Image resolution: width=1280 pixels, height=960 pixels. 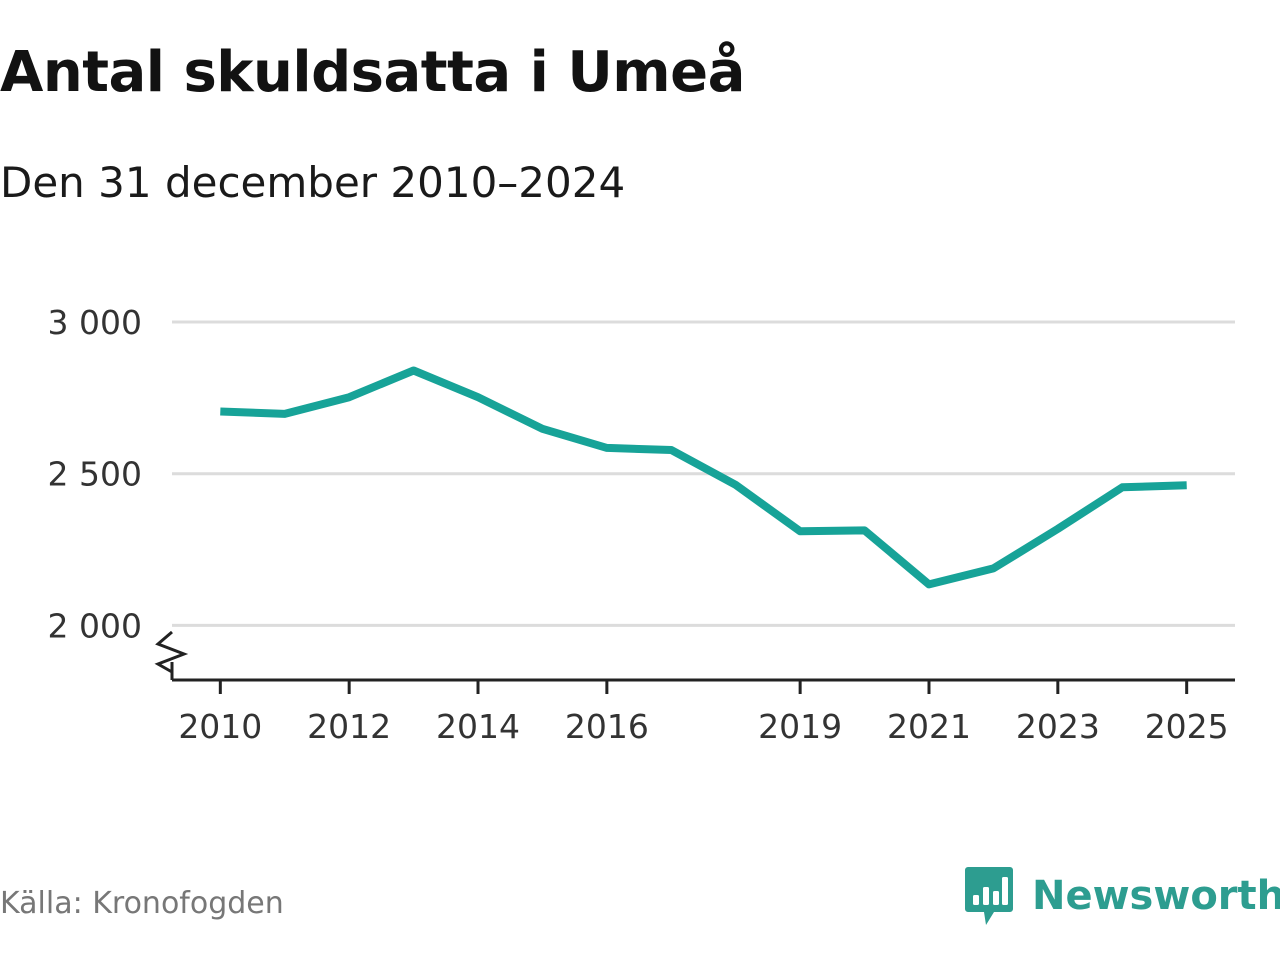 What do you see at coordinates (372, 72) in the screenshot?
I see `chart-title: Antal skuldsatta i Umeå` at bounding box center [372, 72].